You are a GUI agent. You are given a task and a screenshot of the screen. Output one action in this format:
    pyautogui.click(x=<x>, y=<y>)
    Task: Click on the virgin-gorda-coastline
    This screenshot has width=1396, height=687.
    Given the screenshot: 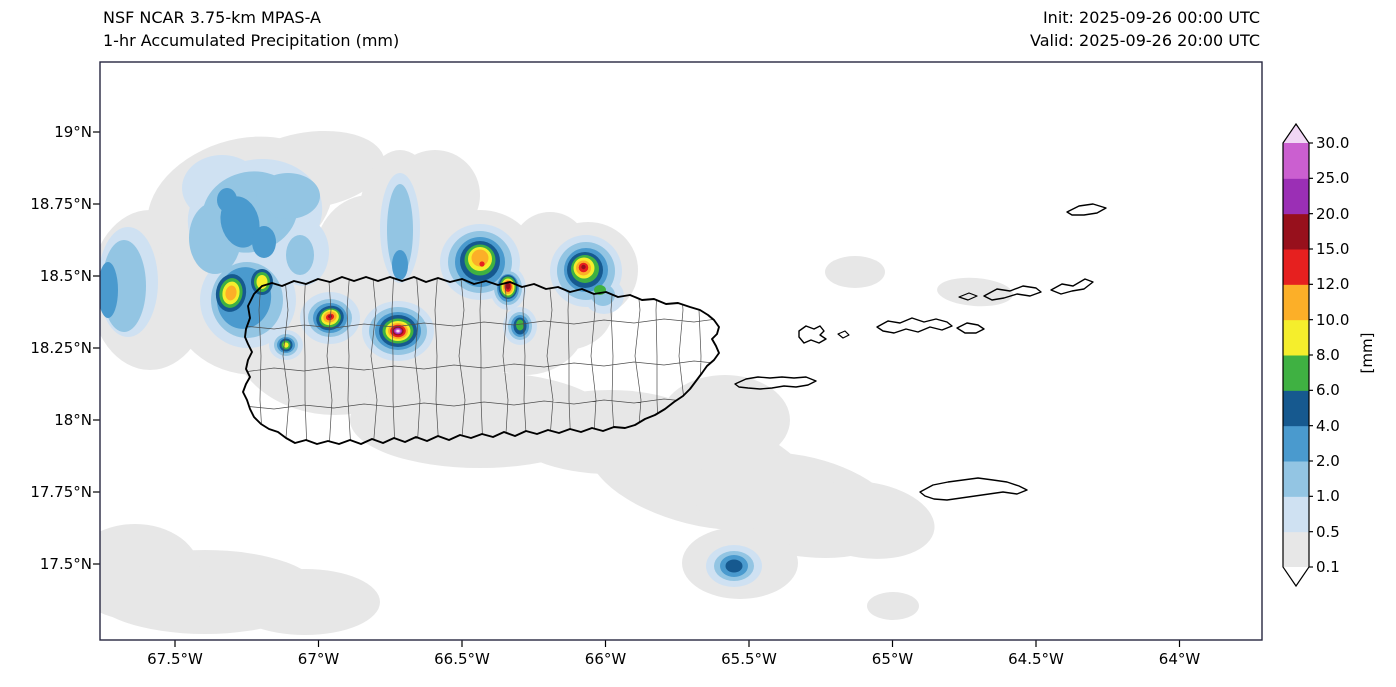 What is the action you would take?
    pyautogui.click(x=1072, y=286)
    